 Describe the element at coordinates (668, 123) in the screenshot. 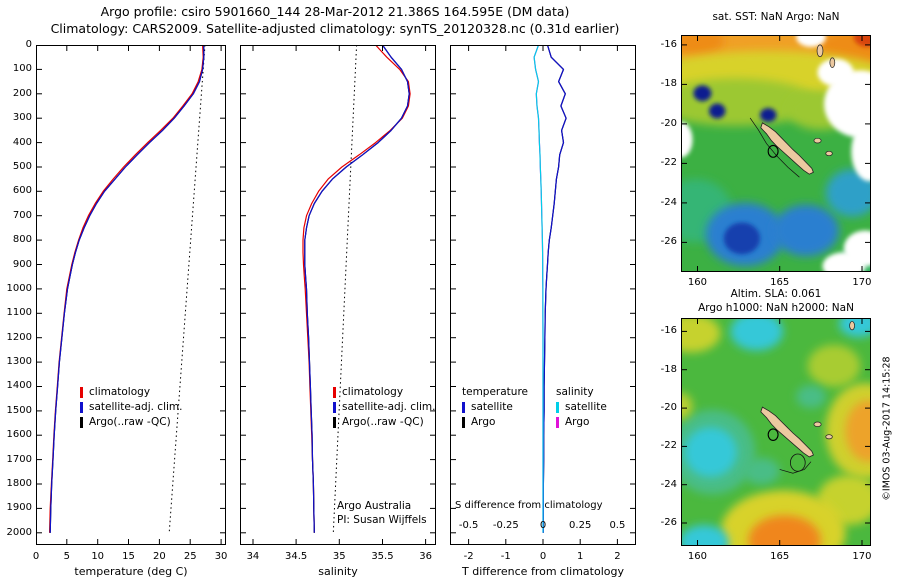

I see `lat-tick-label: -20` at that location.